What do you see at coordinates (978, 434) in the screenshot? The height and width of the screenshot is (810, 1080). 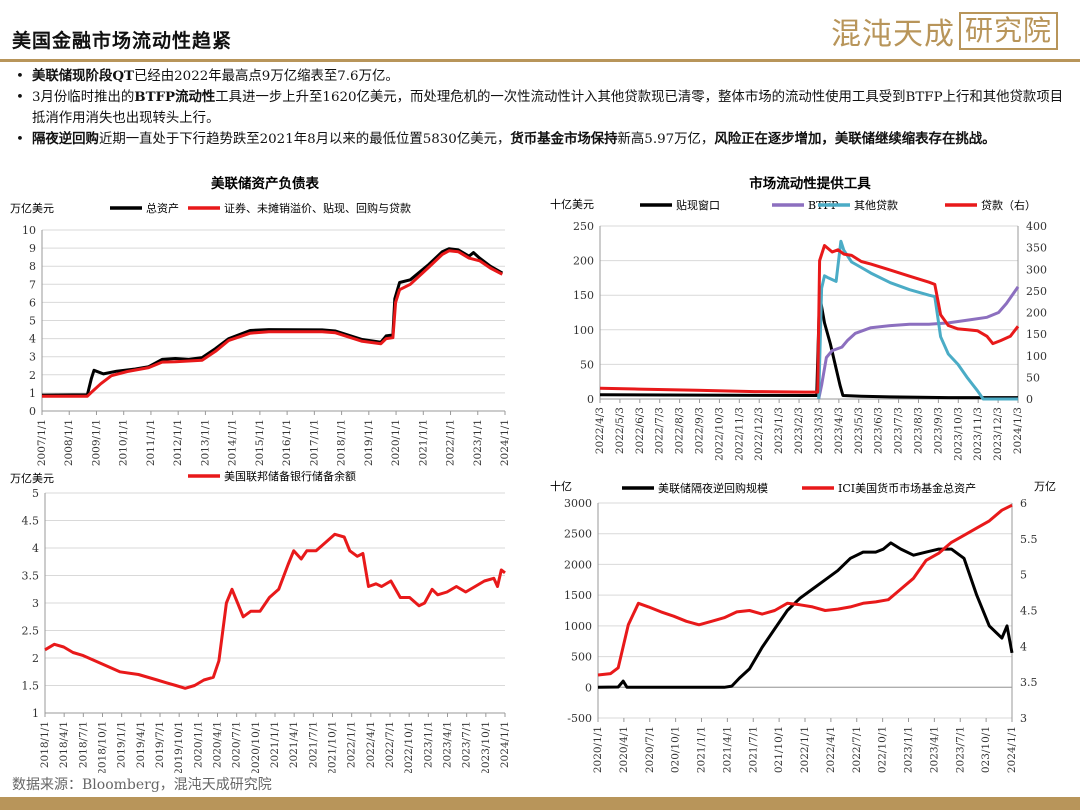 I see `x-tick-label: 2023/11/3` at bounding box center [978, 434].